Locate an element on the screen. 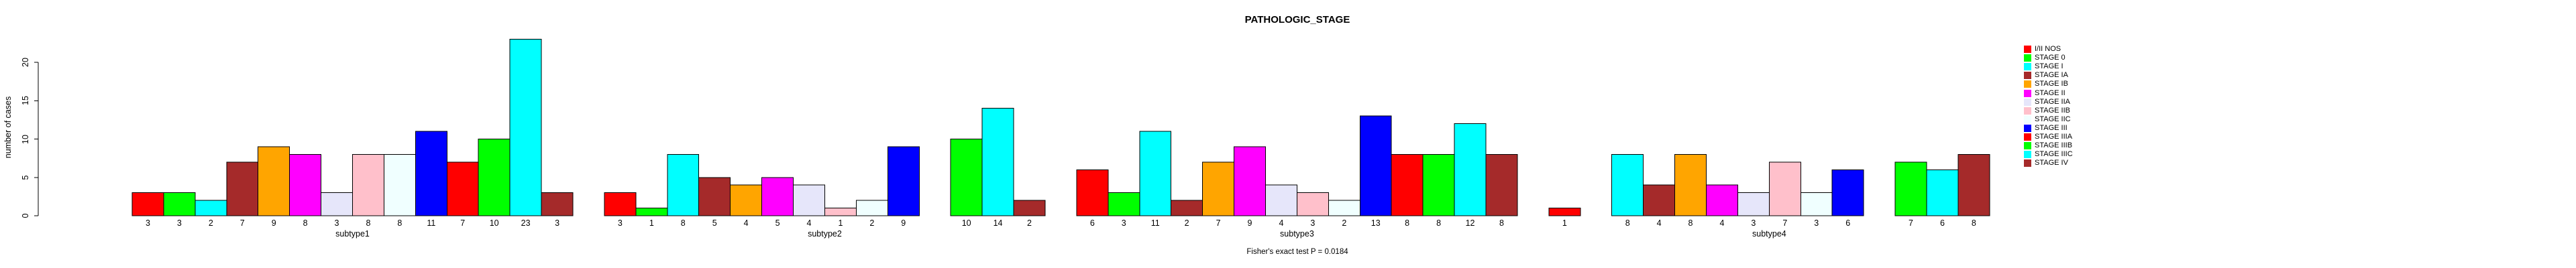 This screenshot has width=2576, height=268. legend-label: STAGE IA is located at coordinates (2051, 76).